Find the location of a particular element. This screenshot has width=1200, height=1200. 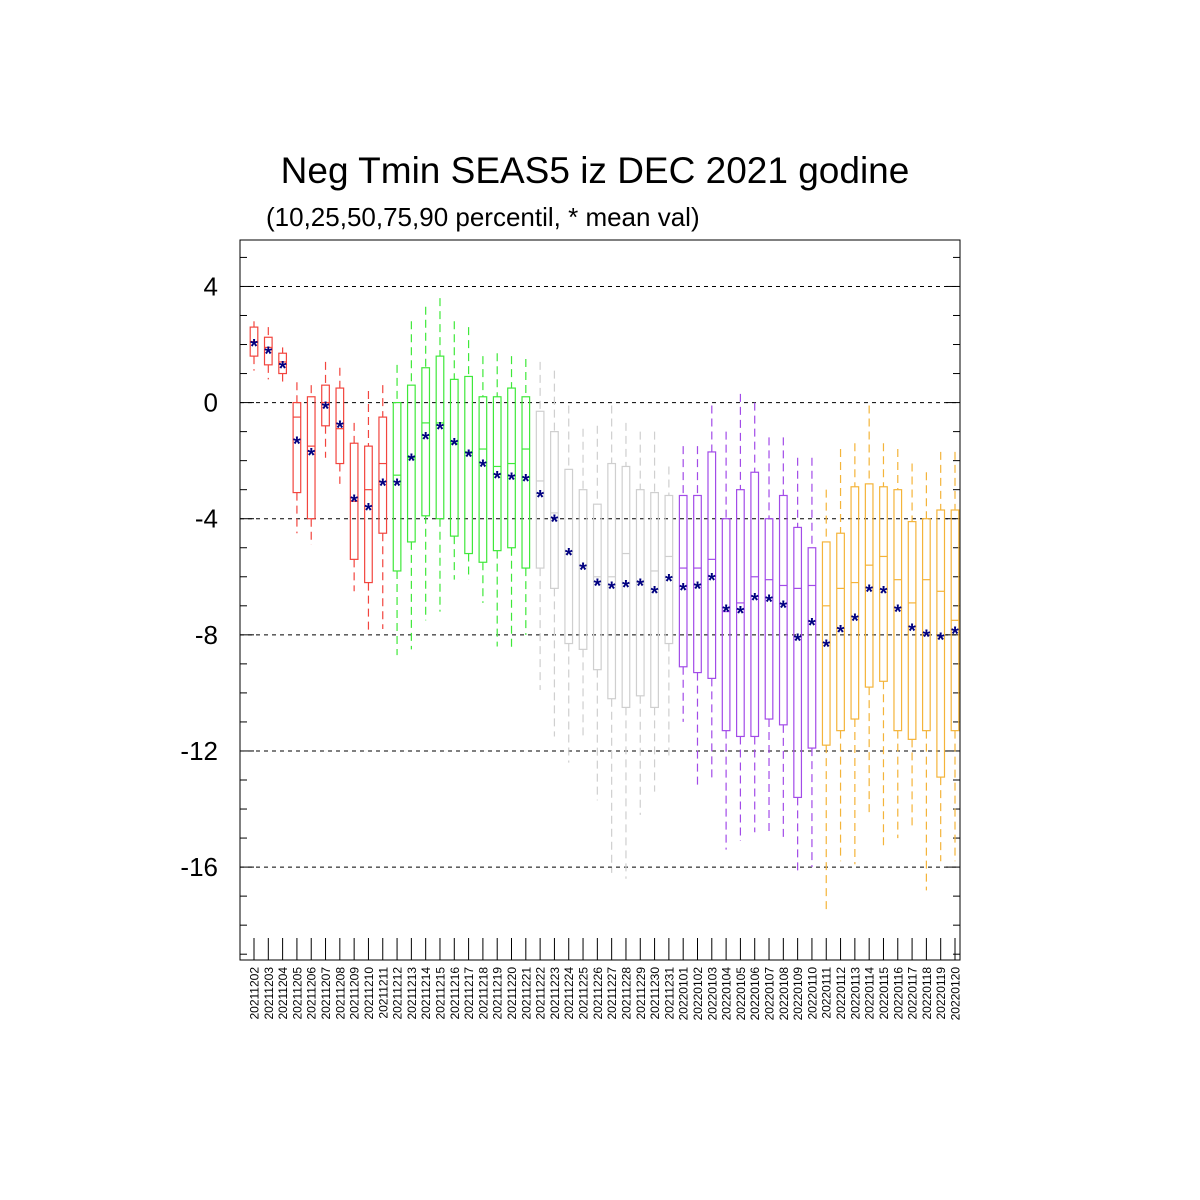

x-tick-label: 20211202 is located at coordinates (255, 993).